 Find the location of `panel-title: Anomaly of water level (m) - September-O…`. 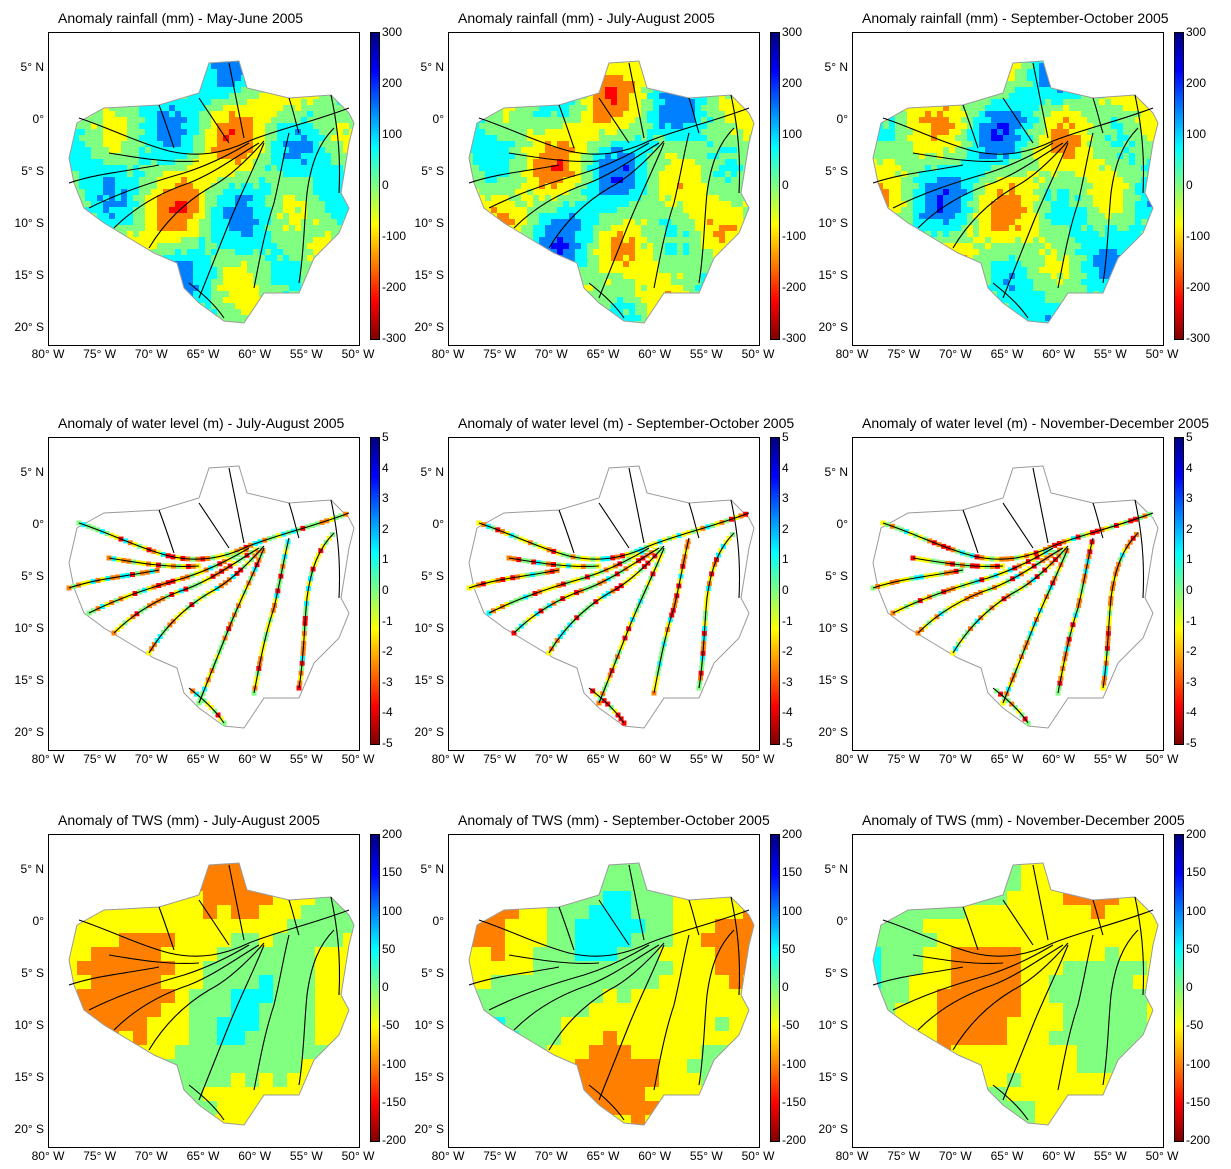

panel-title: Anomaly of water level (m) - September-O… is located at coordinates (626, 423).